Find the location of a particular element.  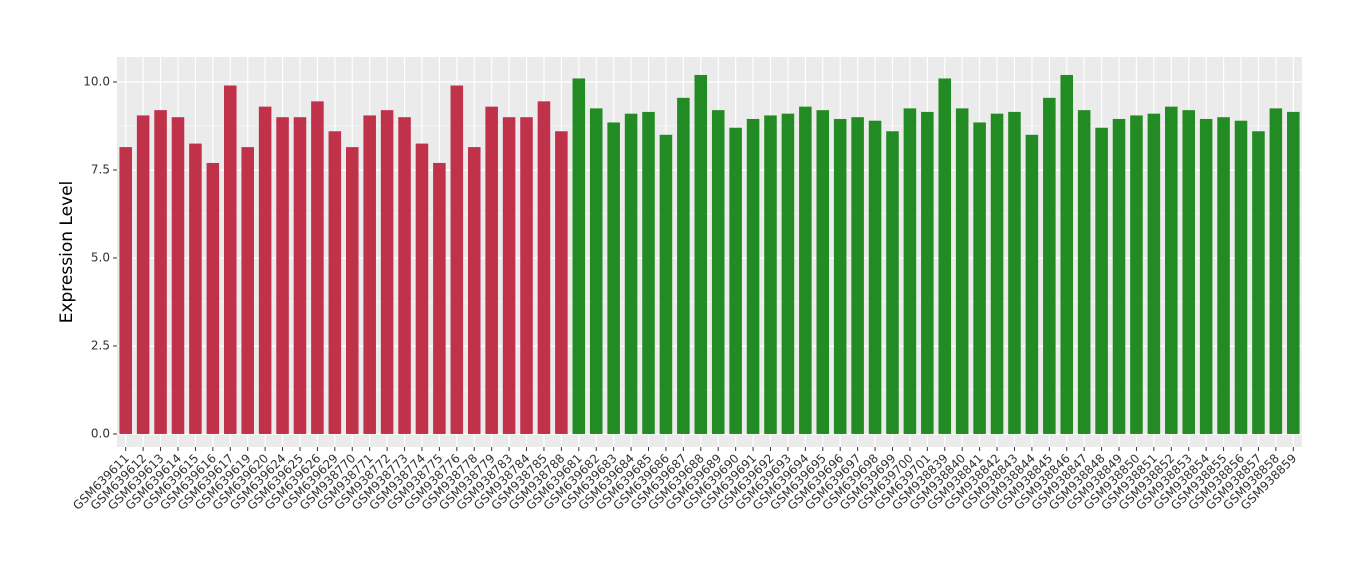

y-tick-label: 5.0 is located at coordinates (100, 257).